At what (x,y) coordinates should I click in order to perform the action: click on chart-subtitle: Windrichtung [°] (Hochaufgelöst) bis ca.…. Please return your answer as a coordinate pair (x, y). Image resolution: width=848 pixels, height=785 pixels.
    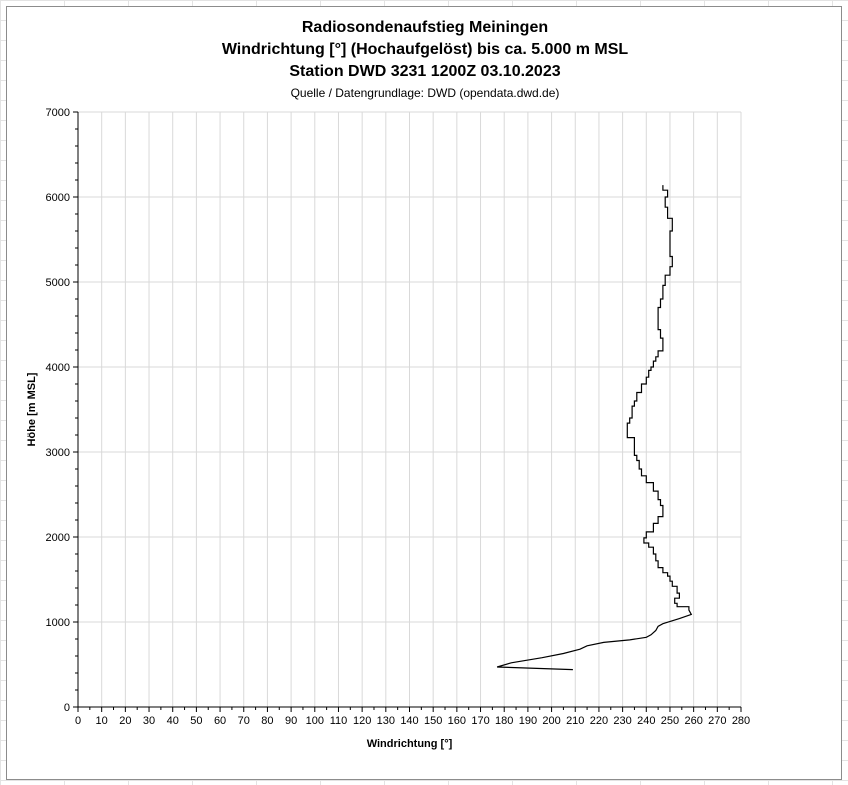
    Looking at the image, I should click on (425, 49).